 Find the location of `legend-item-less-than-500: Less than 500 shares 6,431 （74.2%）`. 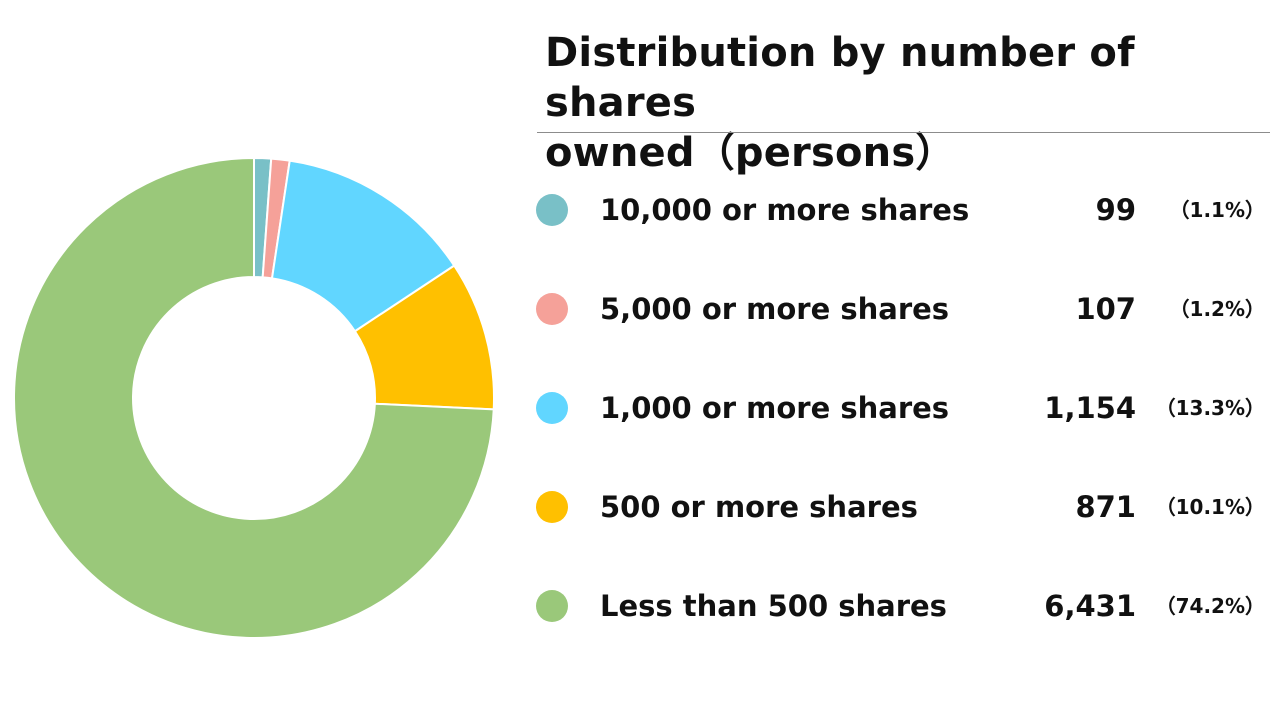

legend-item-less-than-500: Less than 500 shares 6,431 （74.2%） is located at coordinates (903, 605).